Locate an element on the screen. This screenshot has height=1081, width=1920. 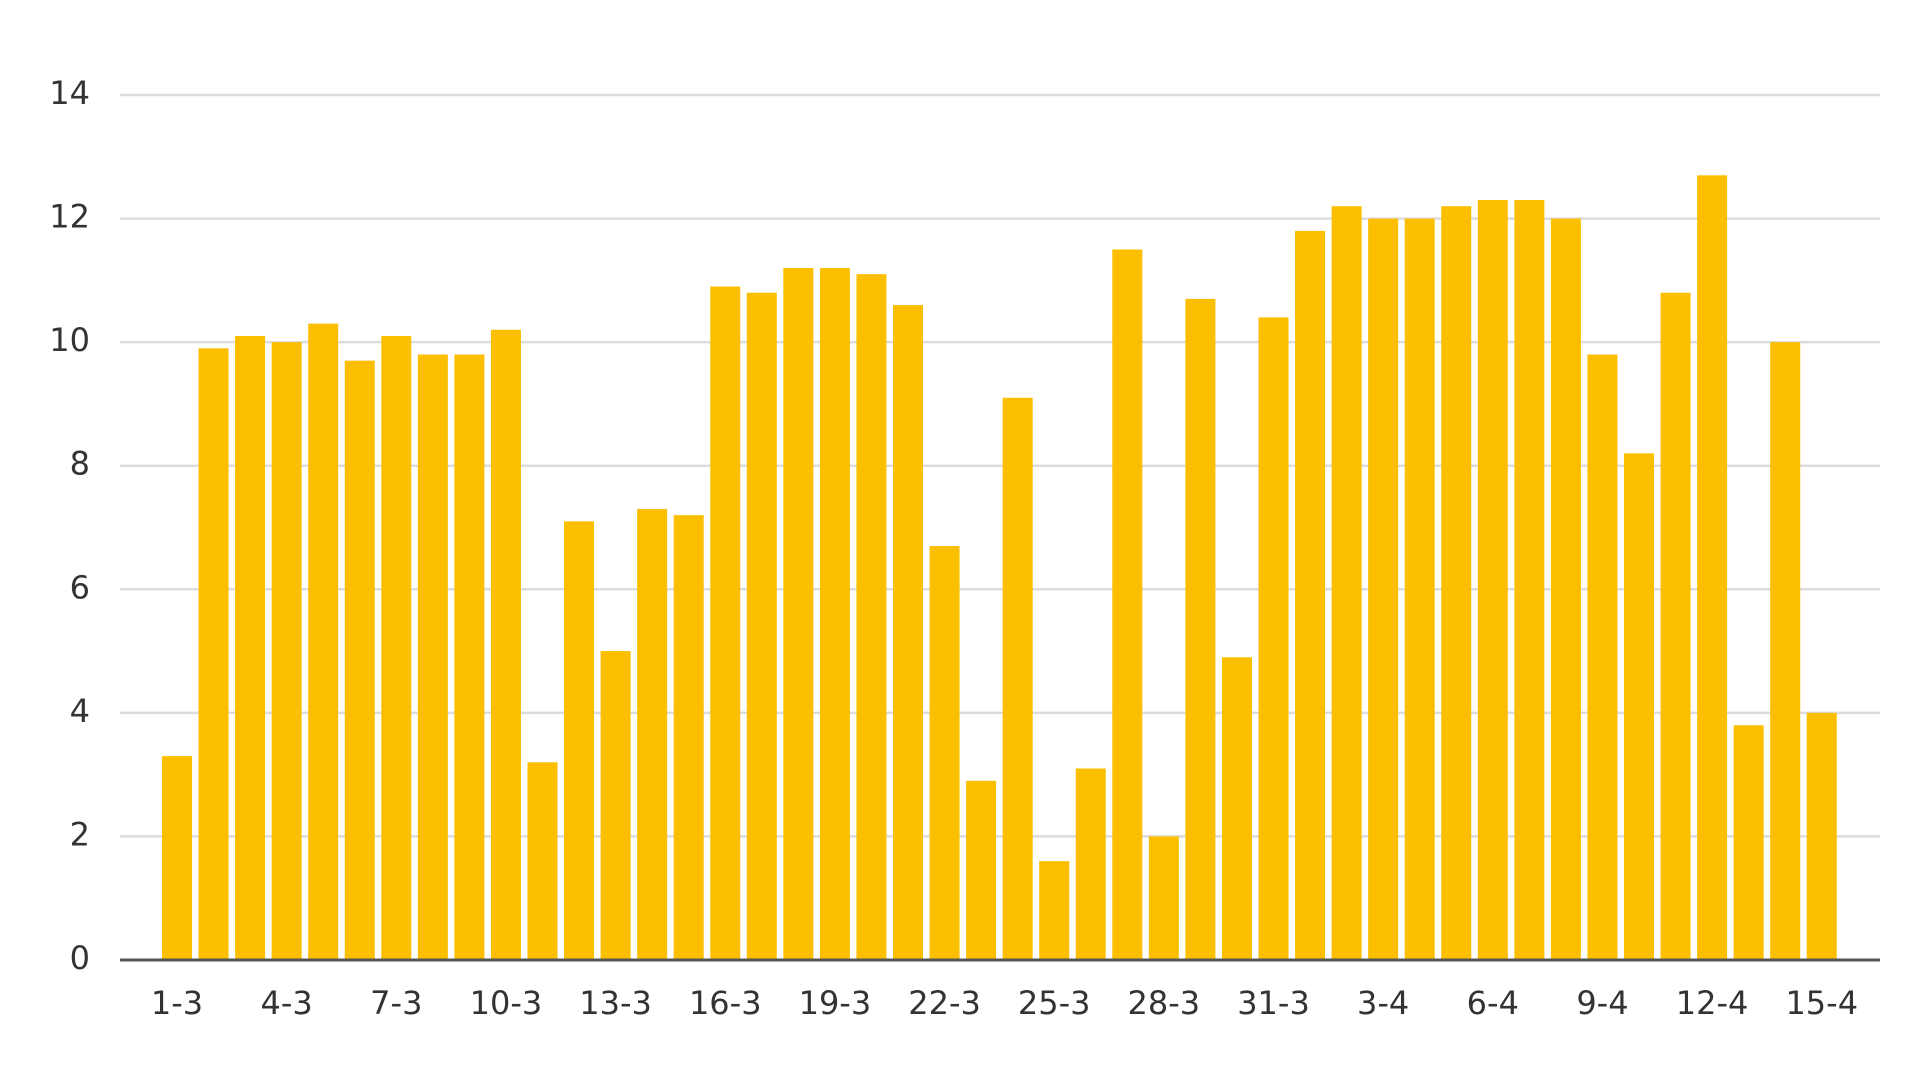
x-tick-label: 9-4 is located at coordinates (1602, 1003).